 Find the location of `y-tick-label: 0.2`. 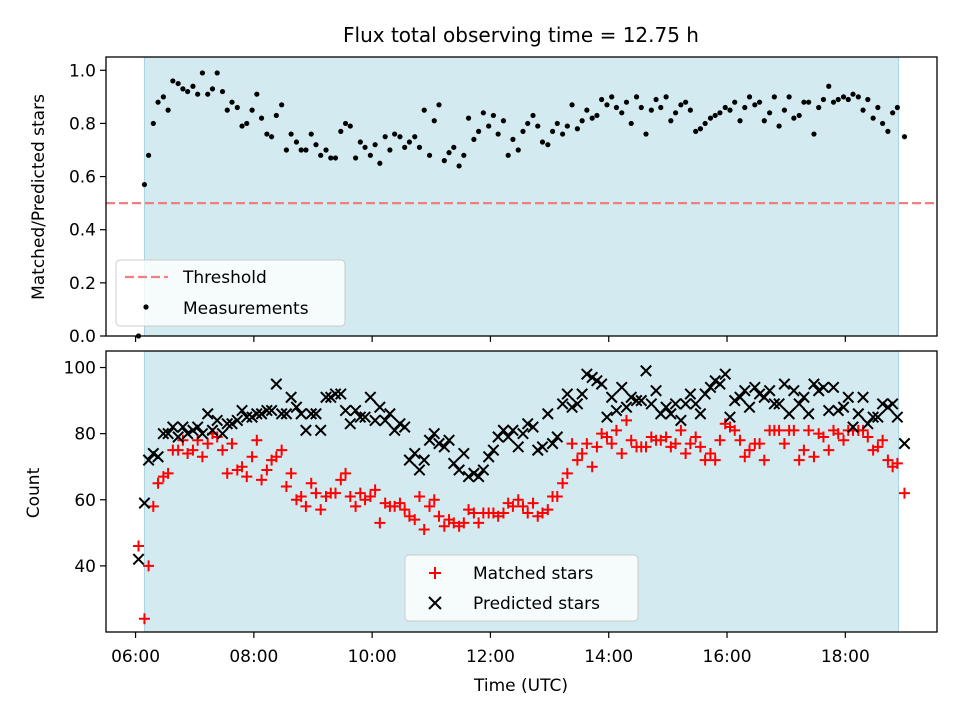

y-tick-label: 0.2 is located at coordinates (82, 284).